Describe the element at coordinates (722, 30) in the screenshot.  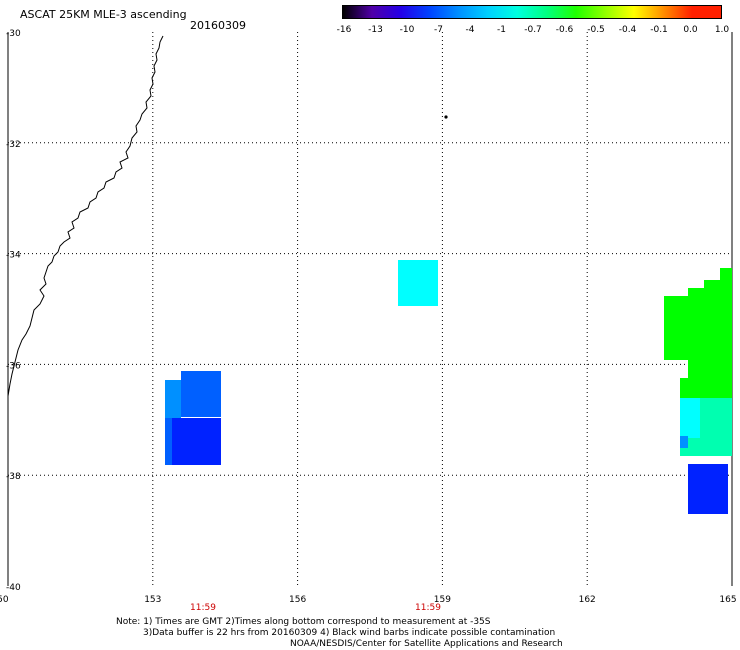
I see `colorbar-label: 1.0` at that location.